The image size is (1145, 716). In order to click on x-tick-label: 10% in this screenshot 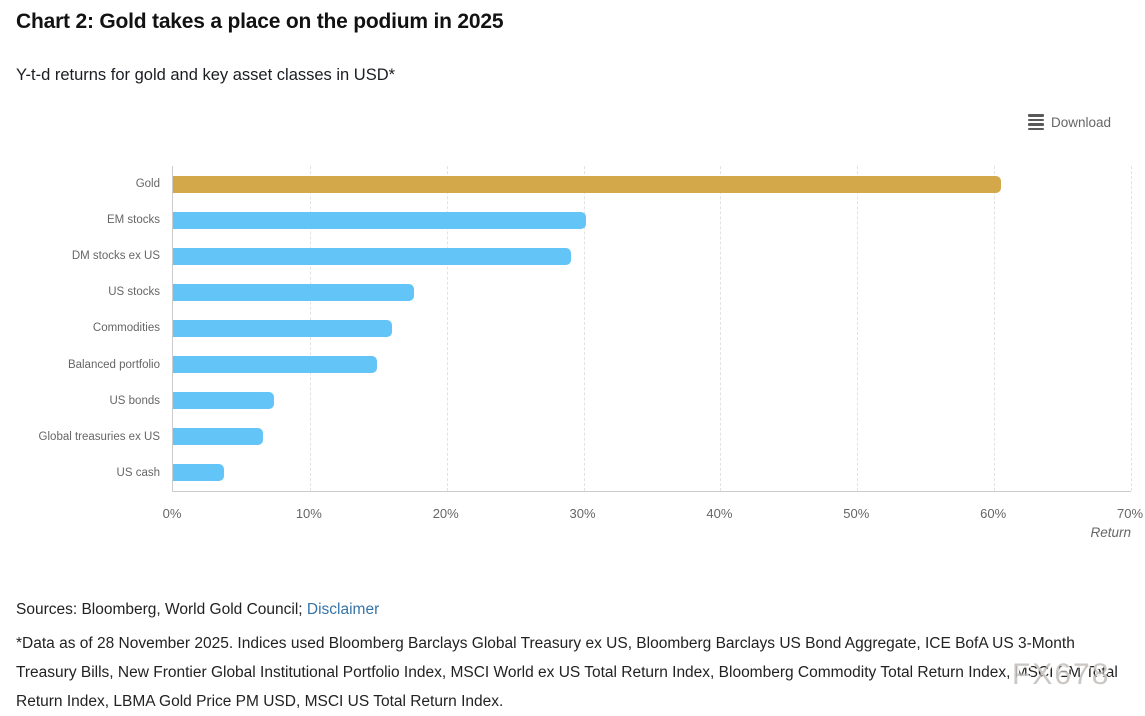, I will do `click(308, 513)`.